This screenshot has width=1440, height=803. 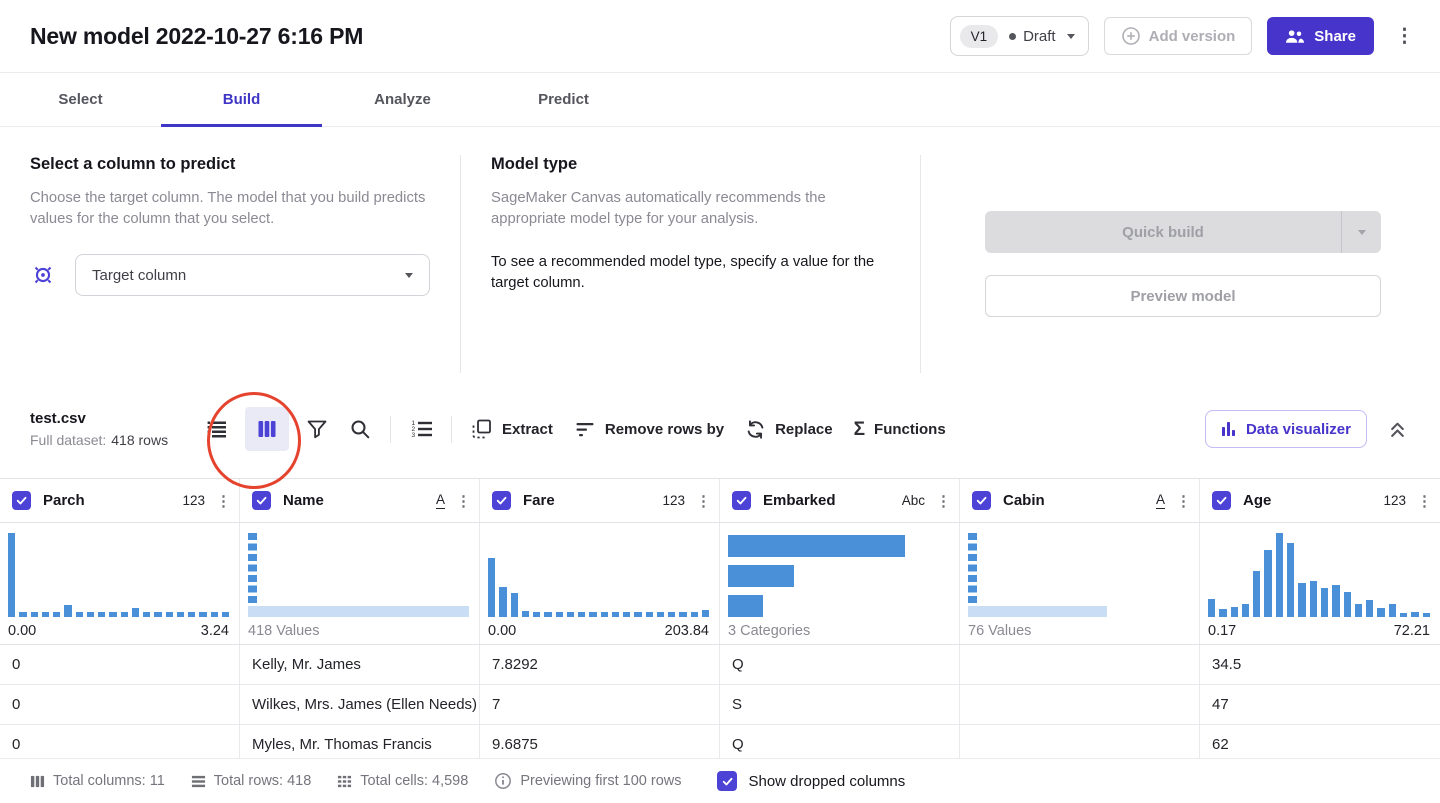 I want to click on dataset-row-count: 418 rows, so click(x=140, y=440).